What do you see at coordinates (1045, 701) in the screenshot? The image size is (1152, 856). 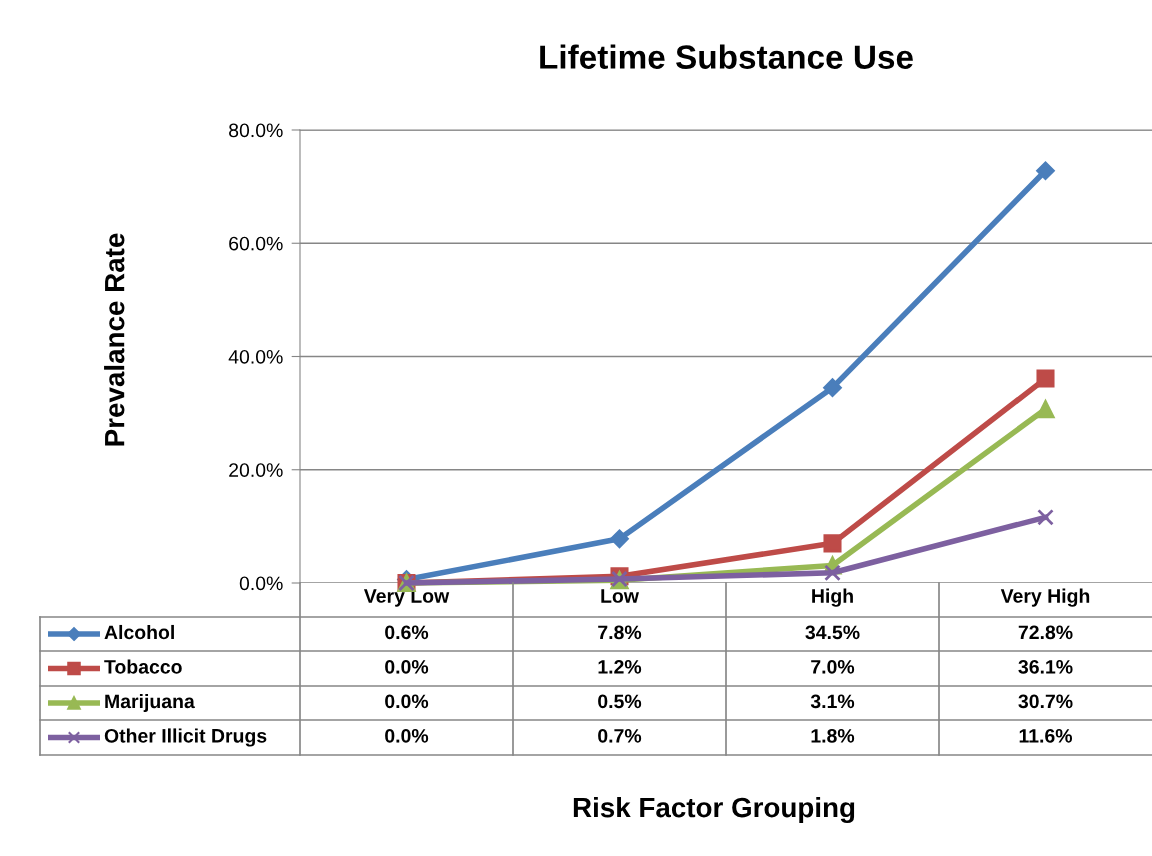 I see `data-label: 30.7%` at bounding box center [1045, 701].